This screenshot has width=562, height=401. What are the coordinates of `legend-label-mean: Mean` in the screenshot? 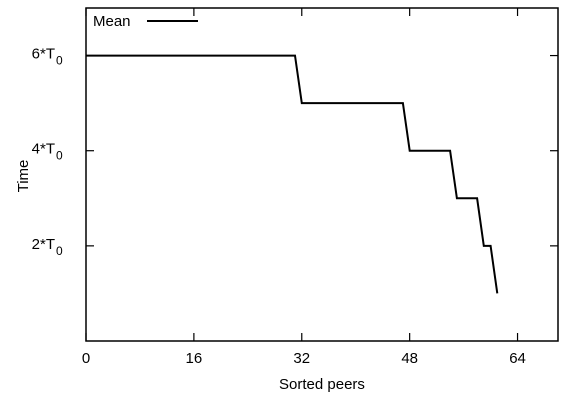 It's located at (112, 21).